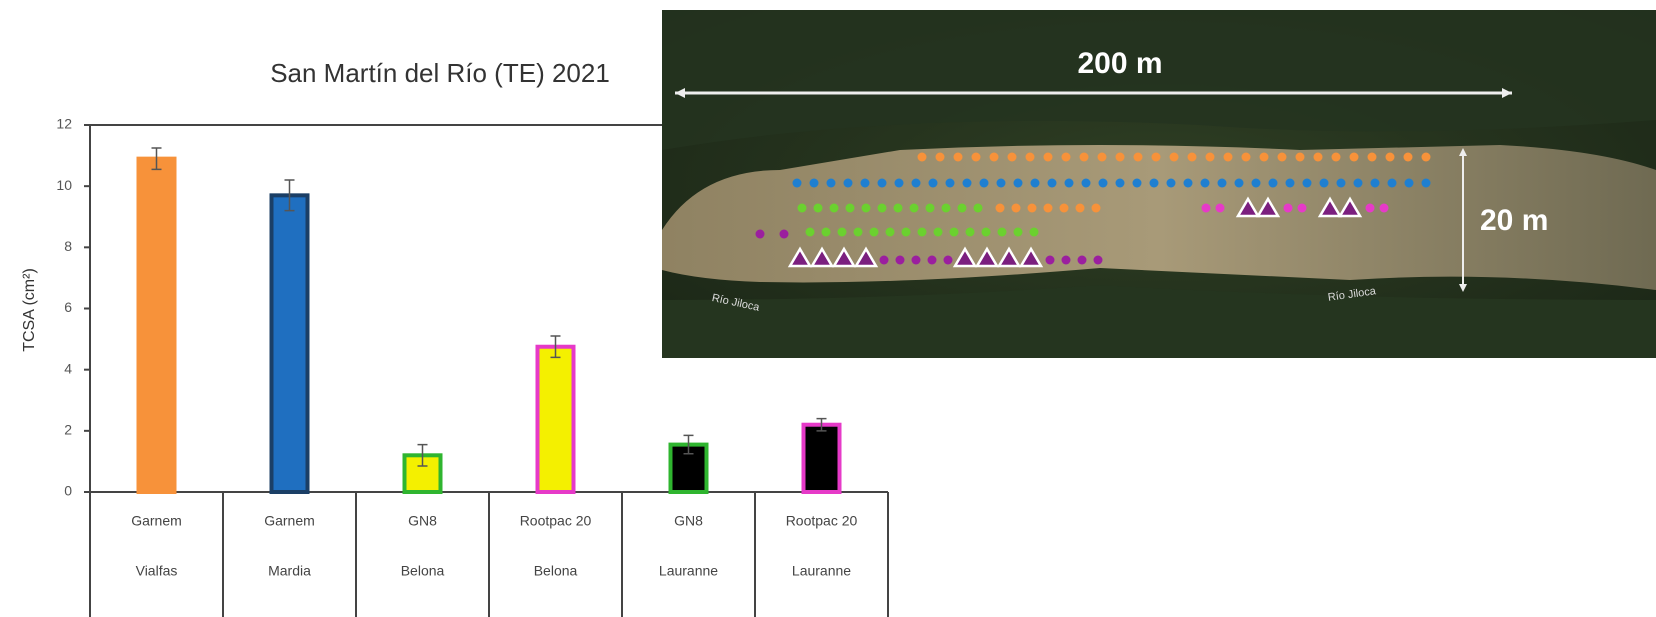 This screenshot has width=1656, height=617. I want to click on y-tick-label: 10, so click(64, 185).